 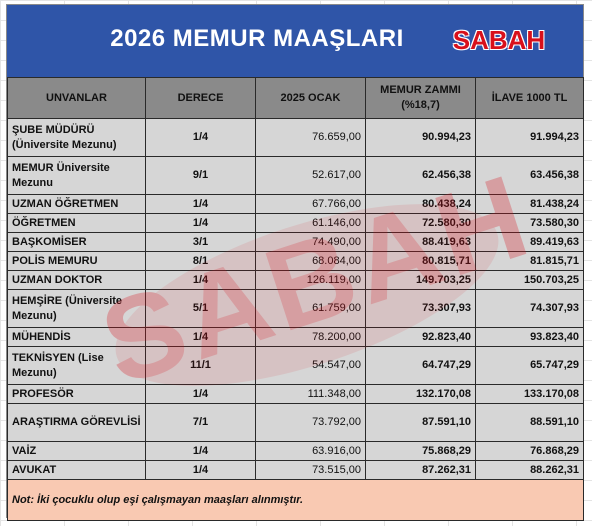 I want to click on raise-cell: 64.747,29, so click(x=420, y=365).